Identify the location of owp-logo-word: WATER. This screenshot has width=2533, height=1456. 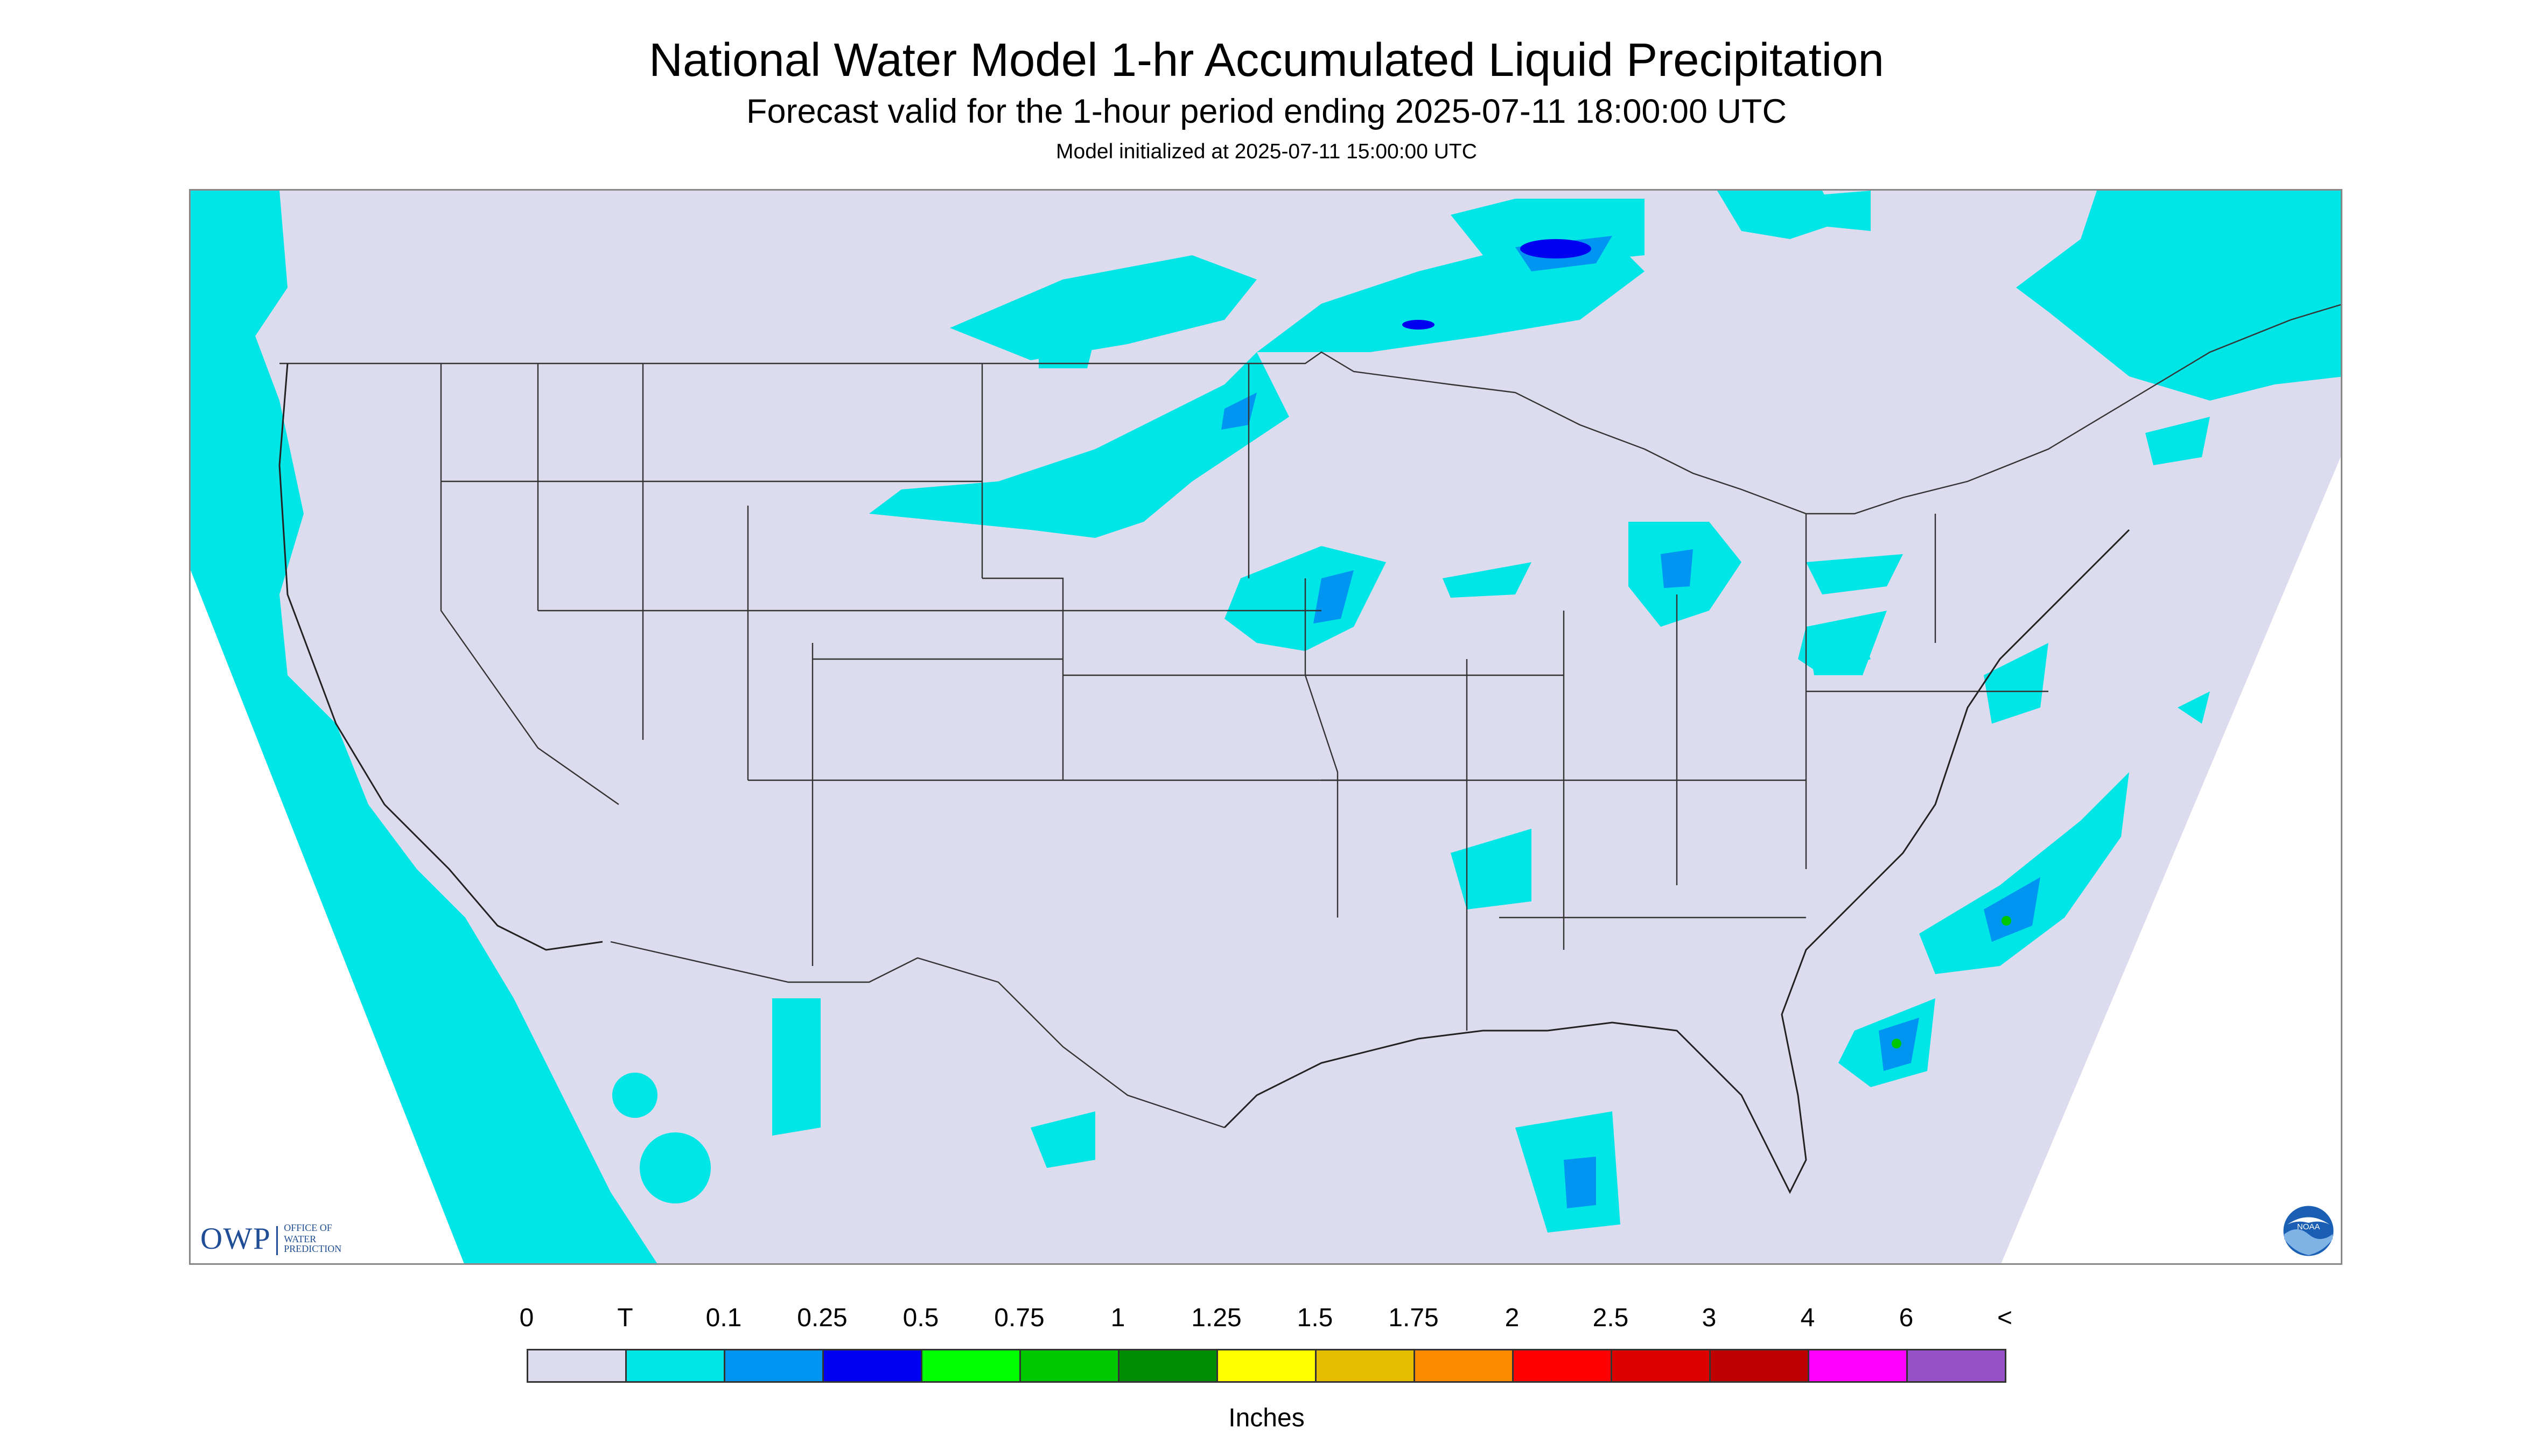
(301, 1240).